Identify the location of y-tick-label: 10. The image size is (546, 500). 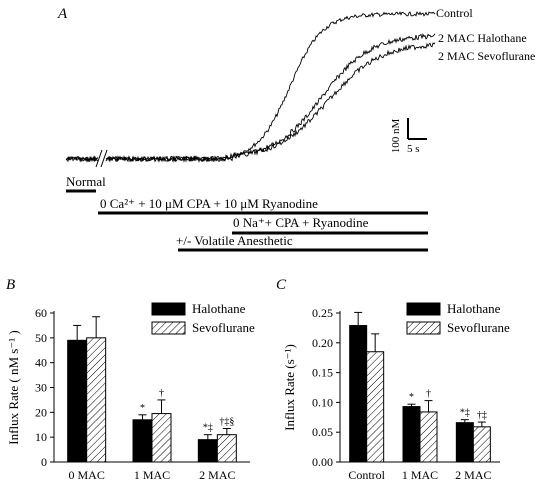
(41, 437).